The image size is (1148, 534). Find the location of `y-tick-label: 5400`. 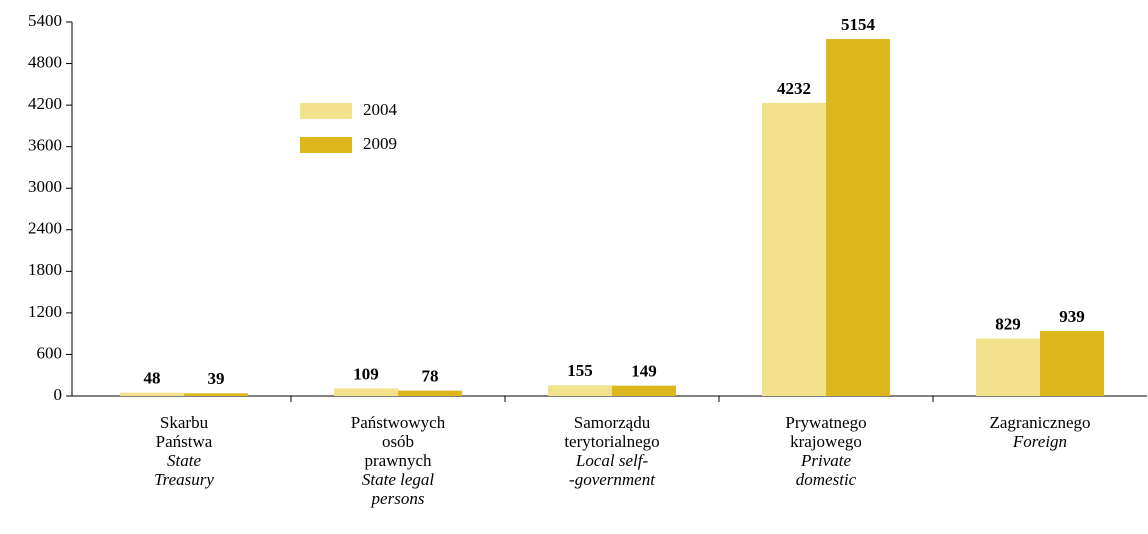

y-tick-label: 5400 is located at coordinates (45, 20).